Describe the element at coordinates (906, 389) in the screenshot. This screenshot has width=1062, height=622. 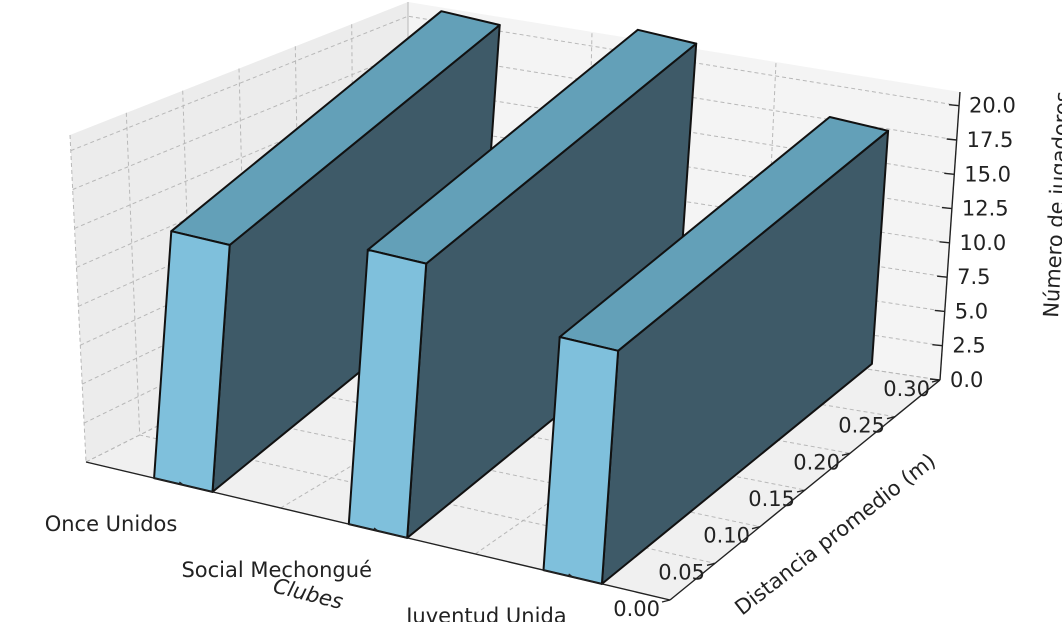
I see `y-tick-label: 0.30` at that location.